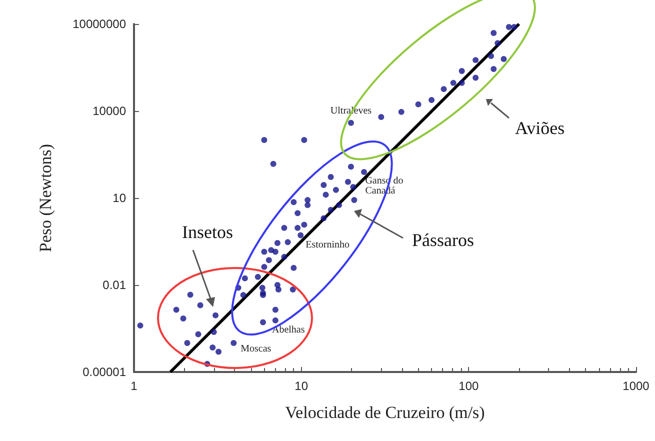 This screenshot has width=655, height=441. I want to click on annotation: Aviões, so click(540, 128).